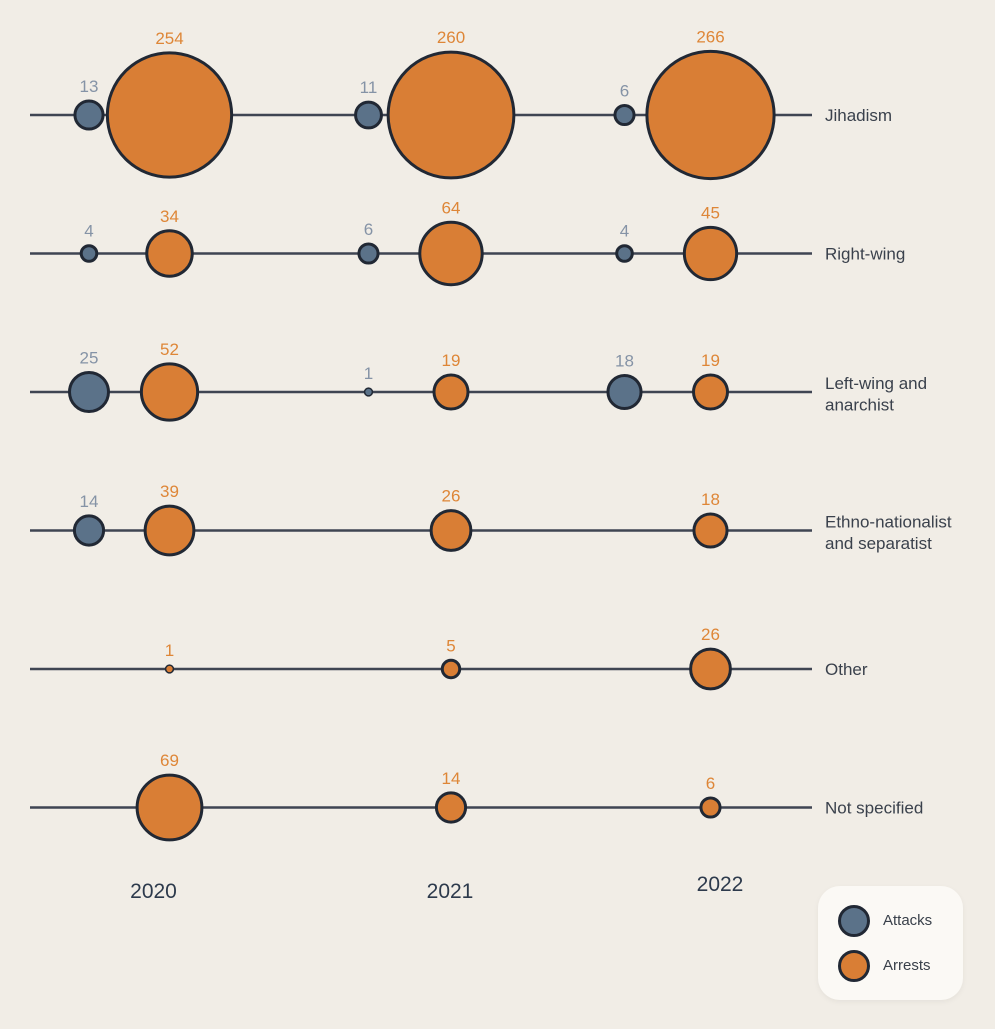 The image size is (995, 1029). I want to click on legend-attacks-label: Attacks, so click(908, 920).